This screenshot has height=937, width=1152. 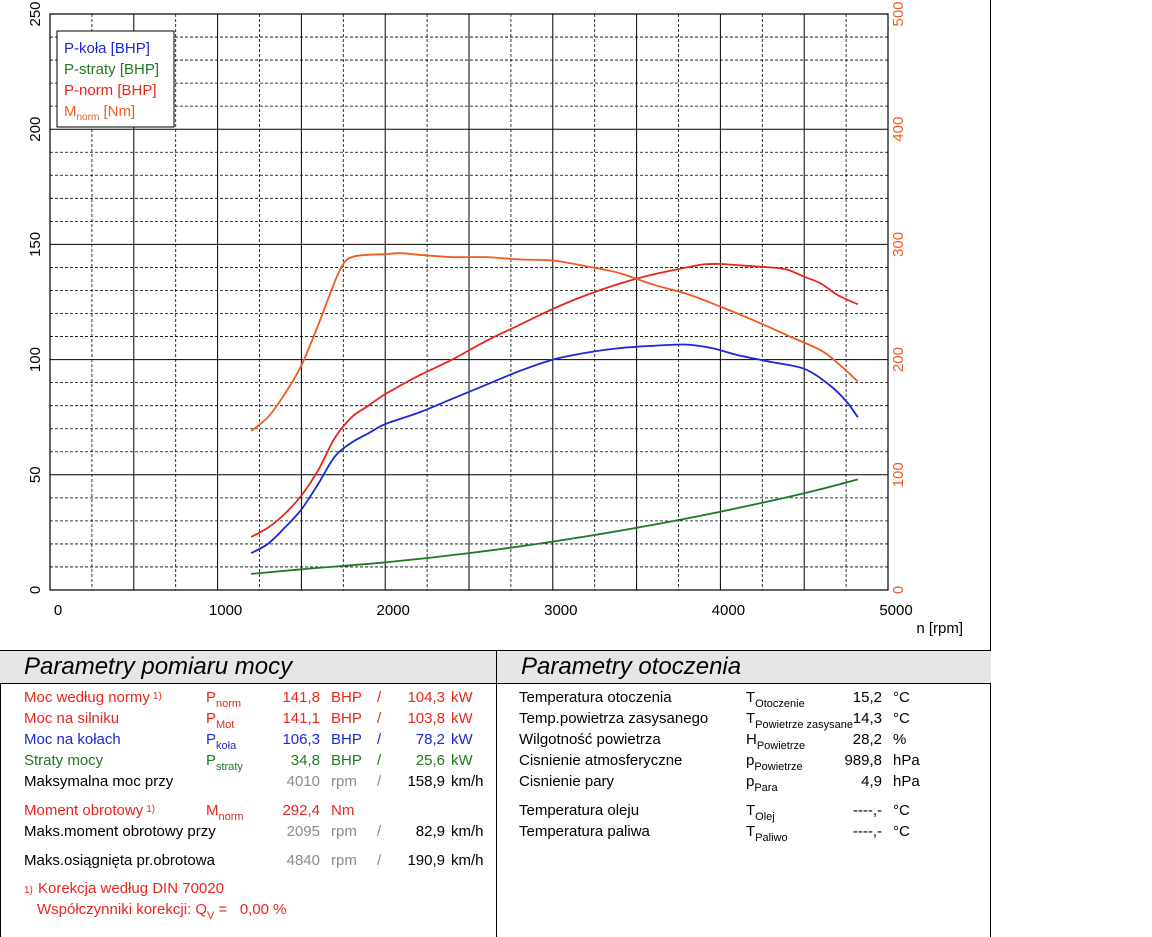 I want to click on environment-symbol: pPara, so click(x=762, y=783).